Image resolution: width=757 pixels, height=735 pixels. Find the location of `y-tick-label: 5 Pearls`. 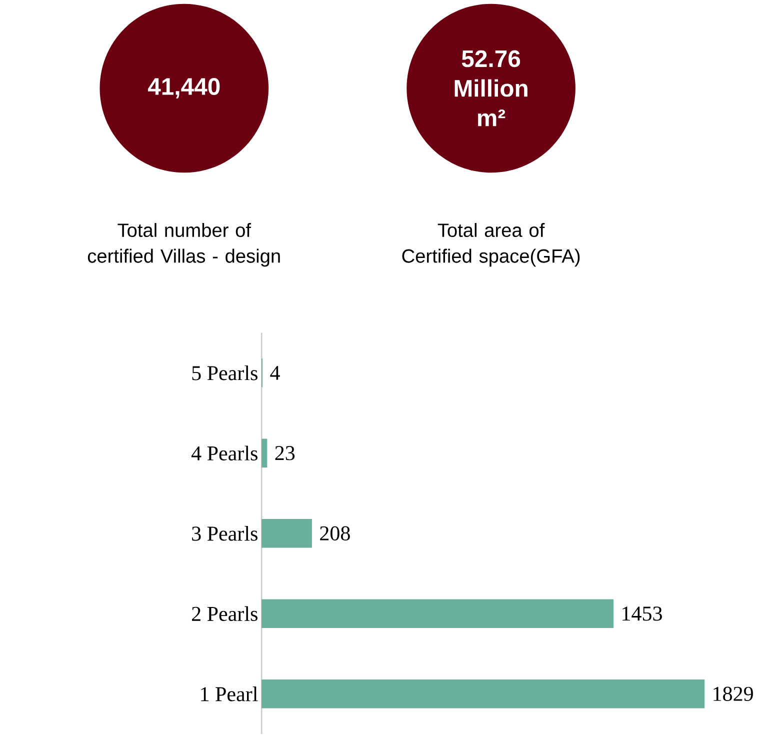

y-tick-label: 5 Pearls is located at coordinates (225, 373).